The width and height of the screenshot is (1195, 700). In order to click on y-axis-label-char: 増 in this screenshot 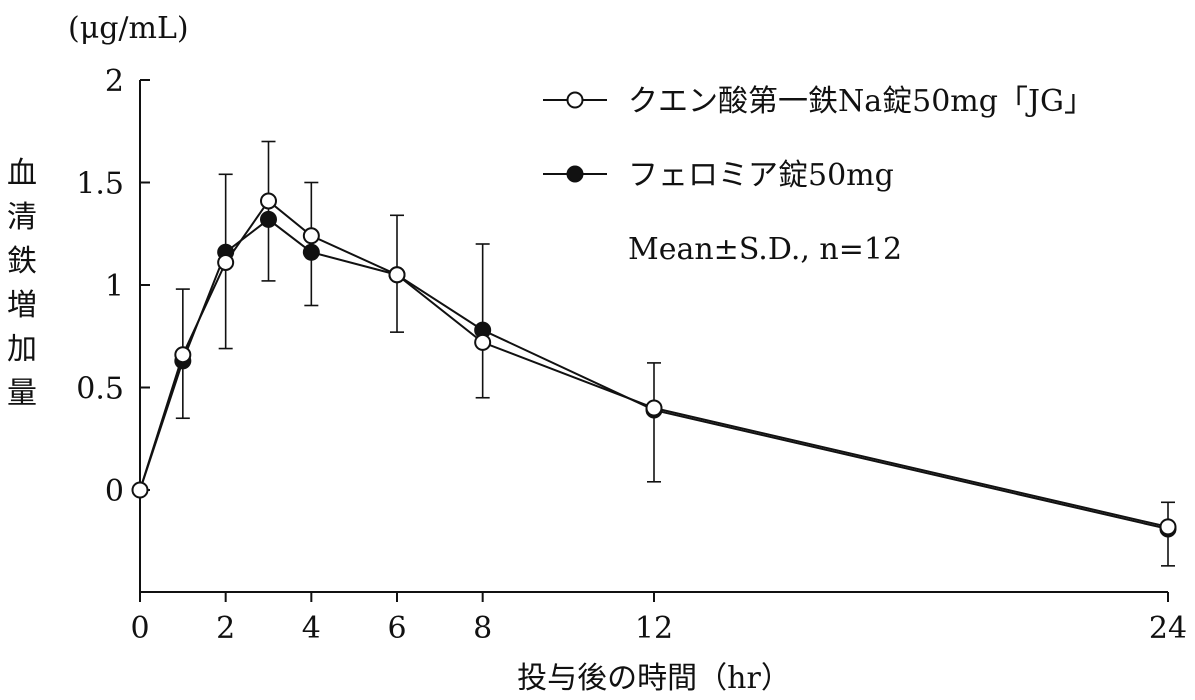, I will do `click(22, 305)`.